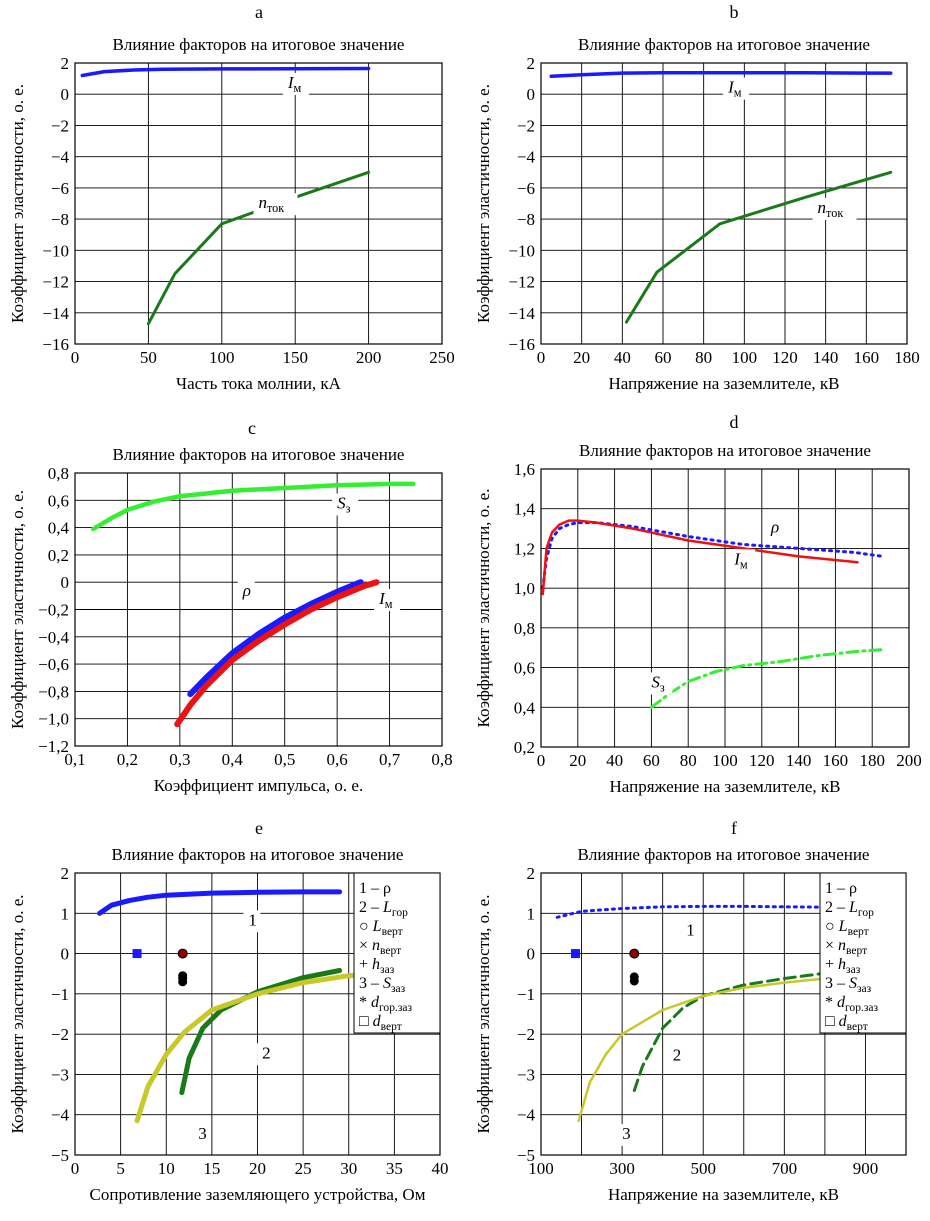 This screenshot has width=930, height=1221. What do you see at coordinates (258, 785) in the screenshot?
I see `x-axis-label: Коэффициент импульса, о. е.` at bounding box center [258, 785].